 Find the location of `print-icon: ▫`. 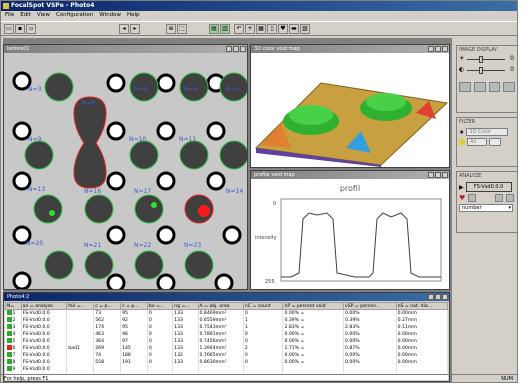

print-icon: ▫ is located at coordinates (31, 29).